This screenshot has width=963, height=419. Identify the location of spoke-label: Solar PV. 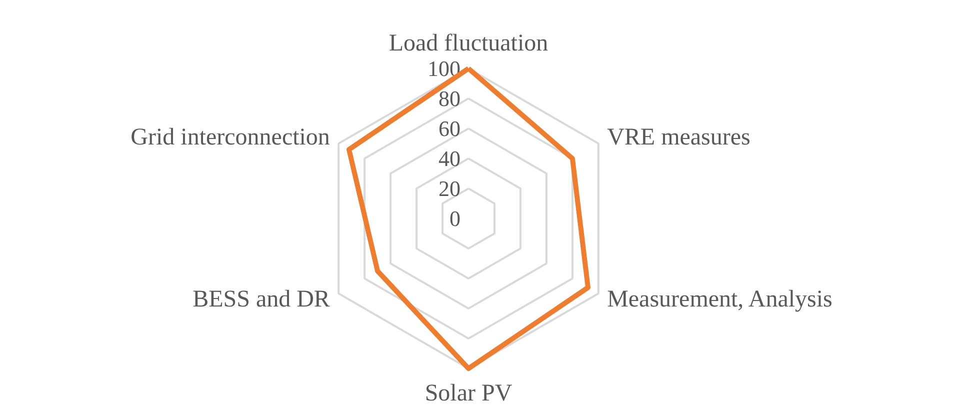
(468, 393).